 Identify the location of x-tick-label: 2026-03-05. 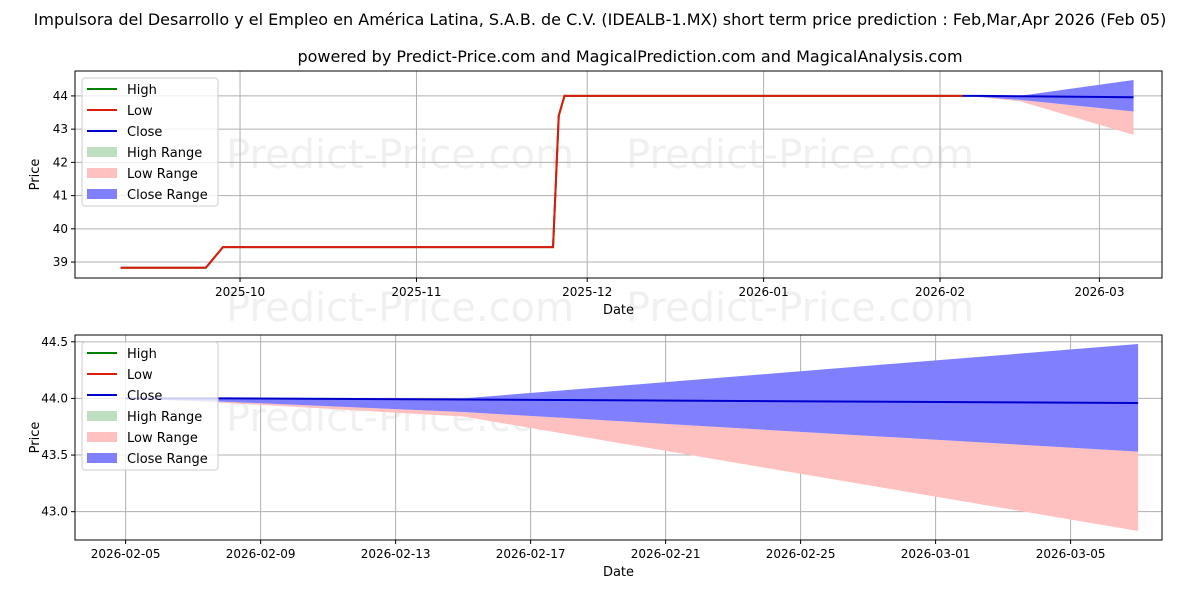
(1071, 554).